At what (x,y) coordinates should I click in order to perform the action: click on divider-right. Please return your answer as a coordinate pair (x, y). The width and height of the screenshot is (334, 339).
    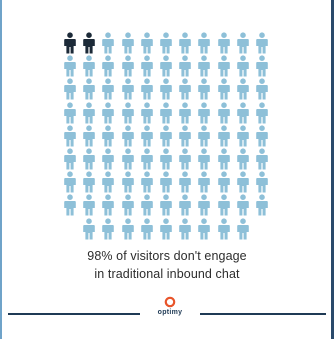
    Looking at the image, I should click on (263, 314).